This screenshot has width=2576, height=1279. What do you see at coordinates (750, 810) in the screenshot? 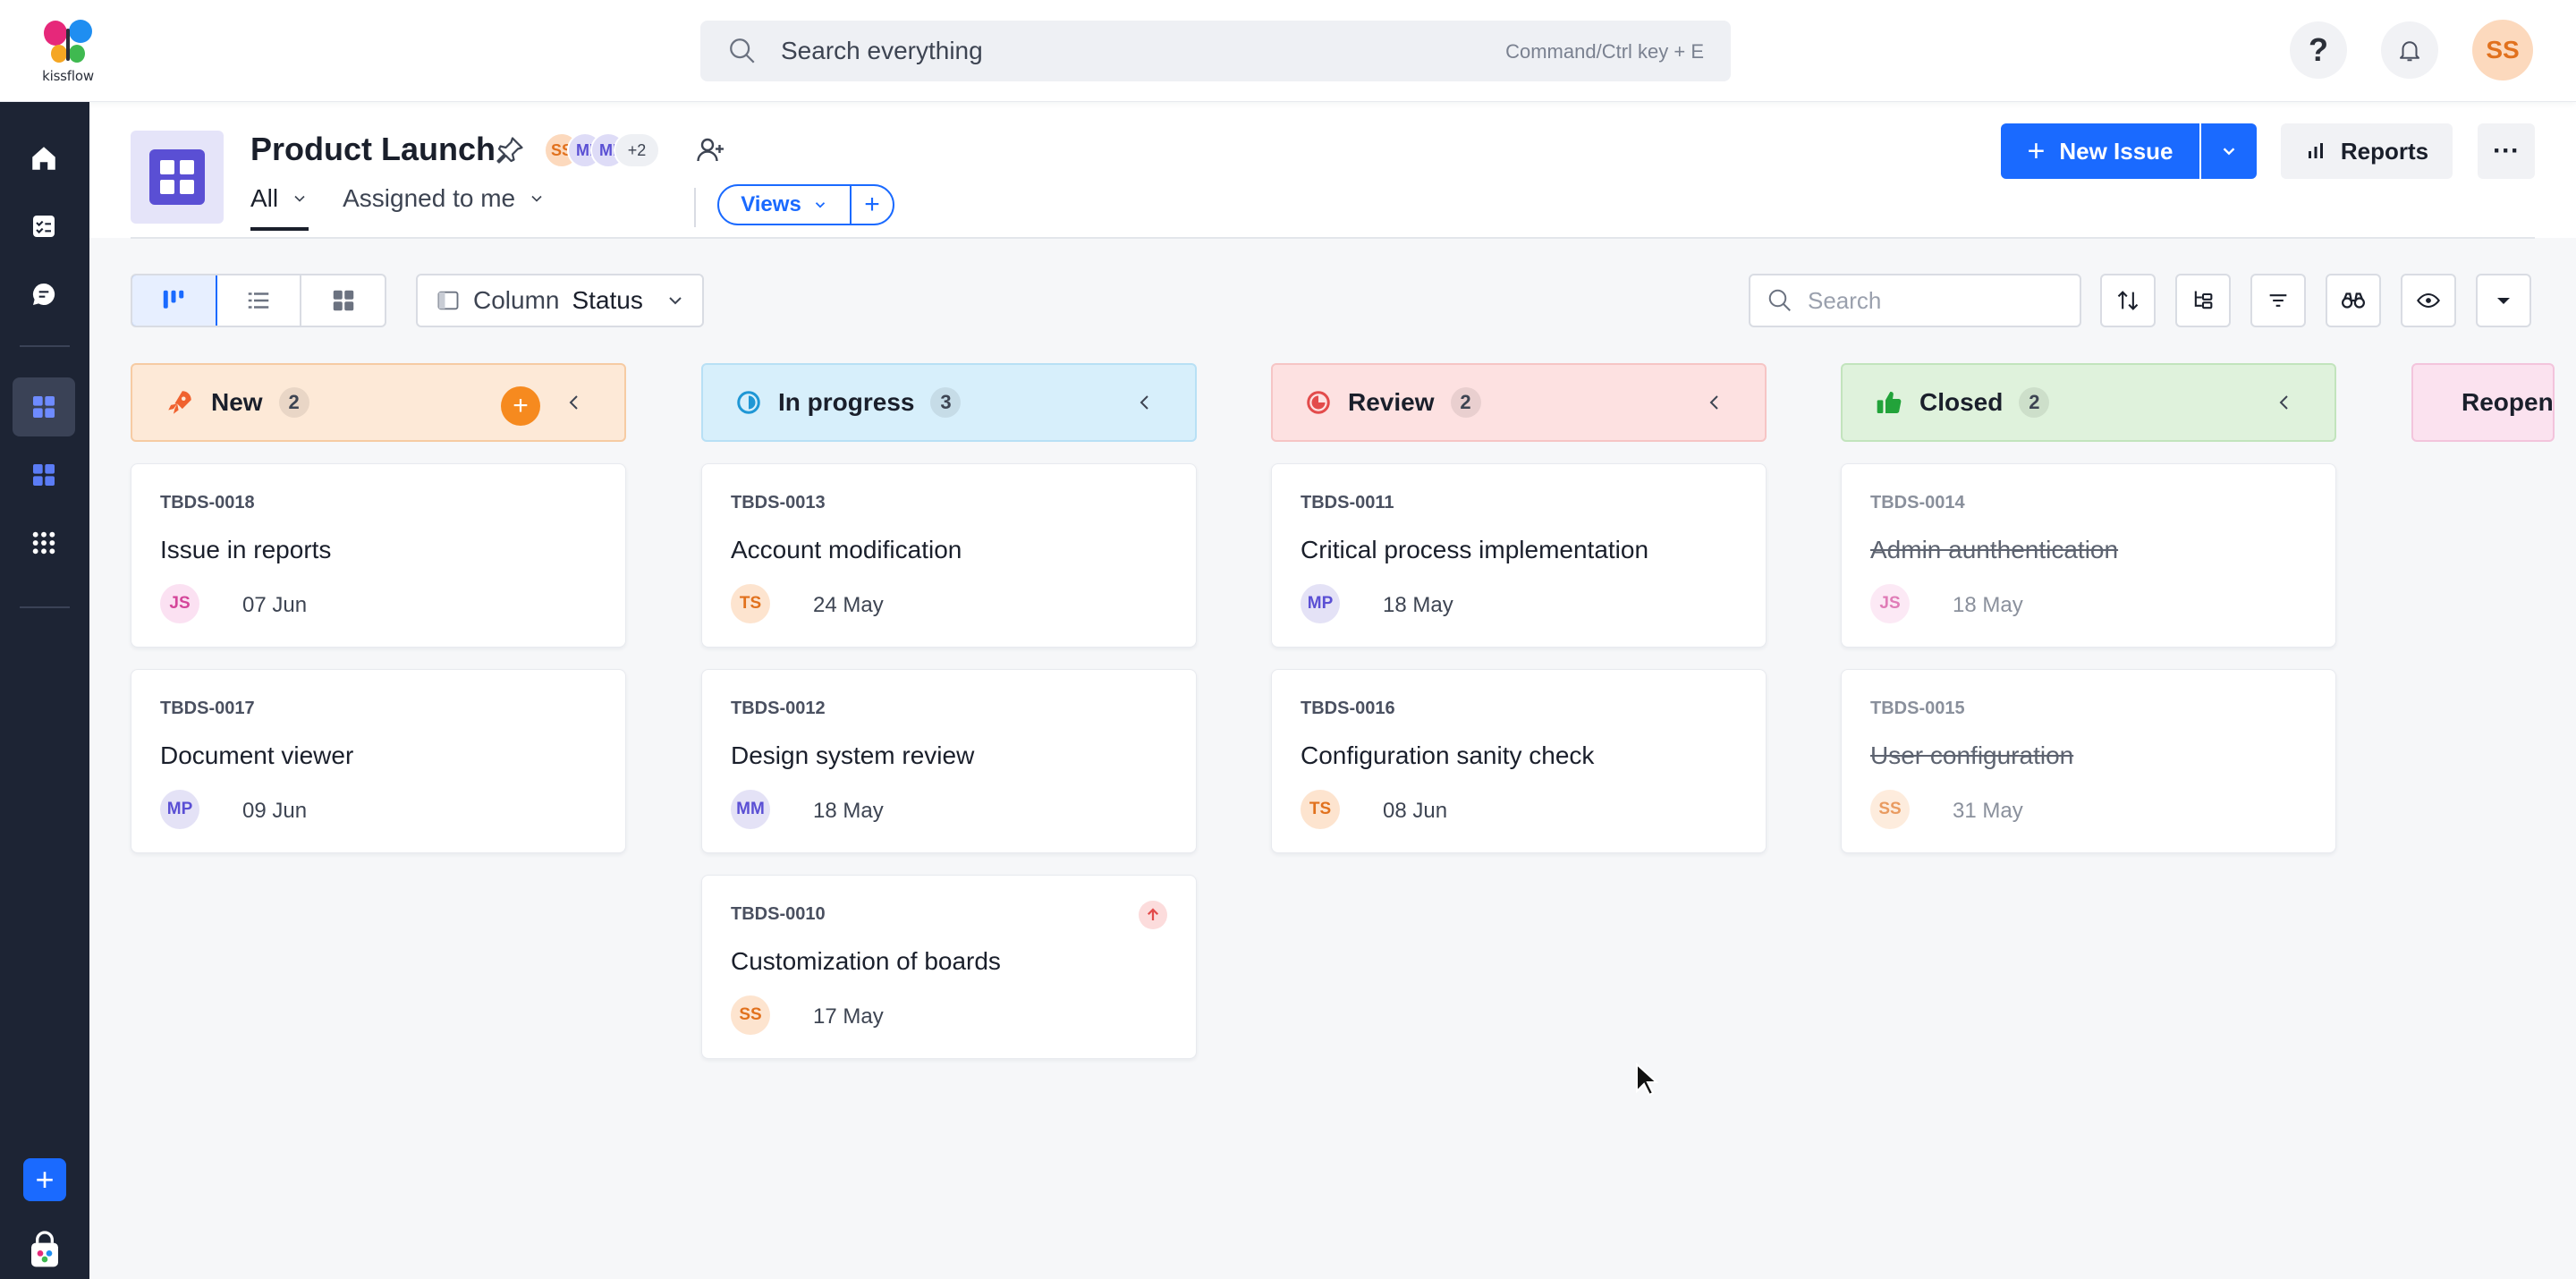
I see `assignee-avatar: MM` at bounding box center [750, 810].